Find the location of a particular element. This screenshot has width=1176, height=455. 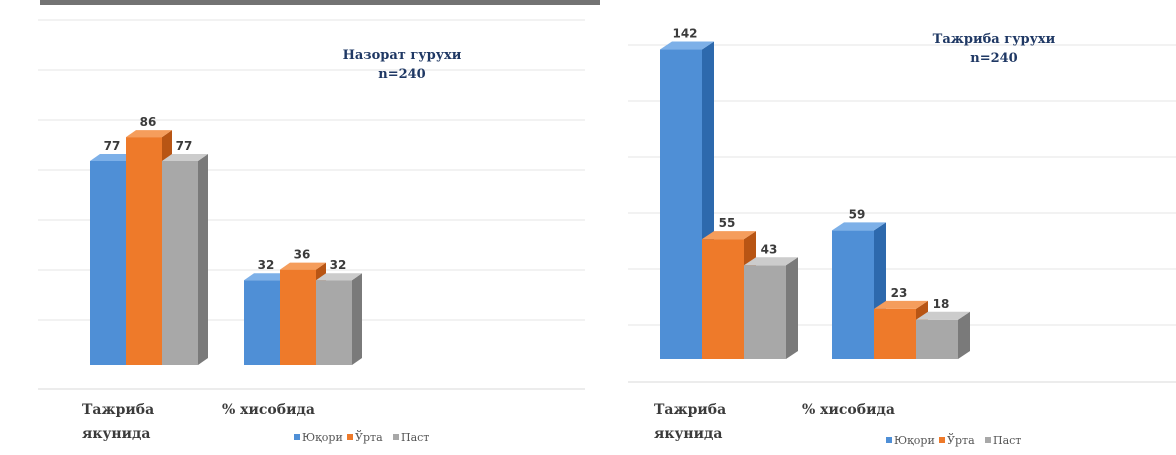

data-label: 142 is located at coordinates (684, 34).